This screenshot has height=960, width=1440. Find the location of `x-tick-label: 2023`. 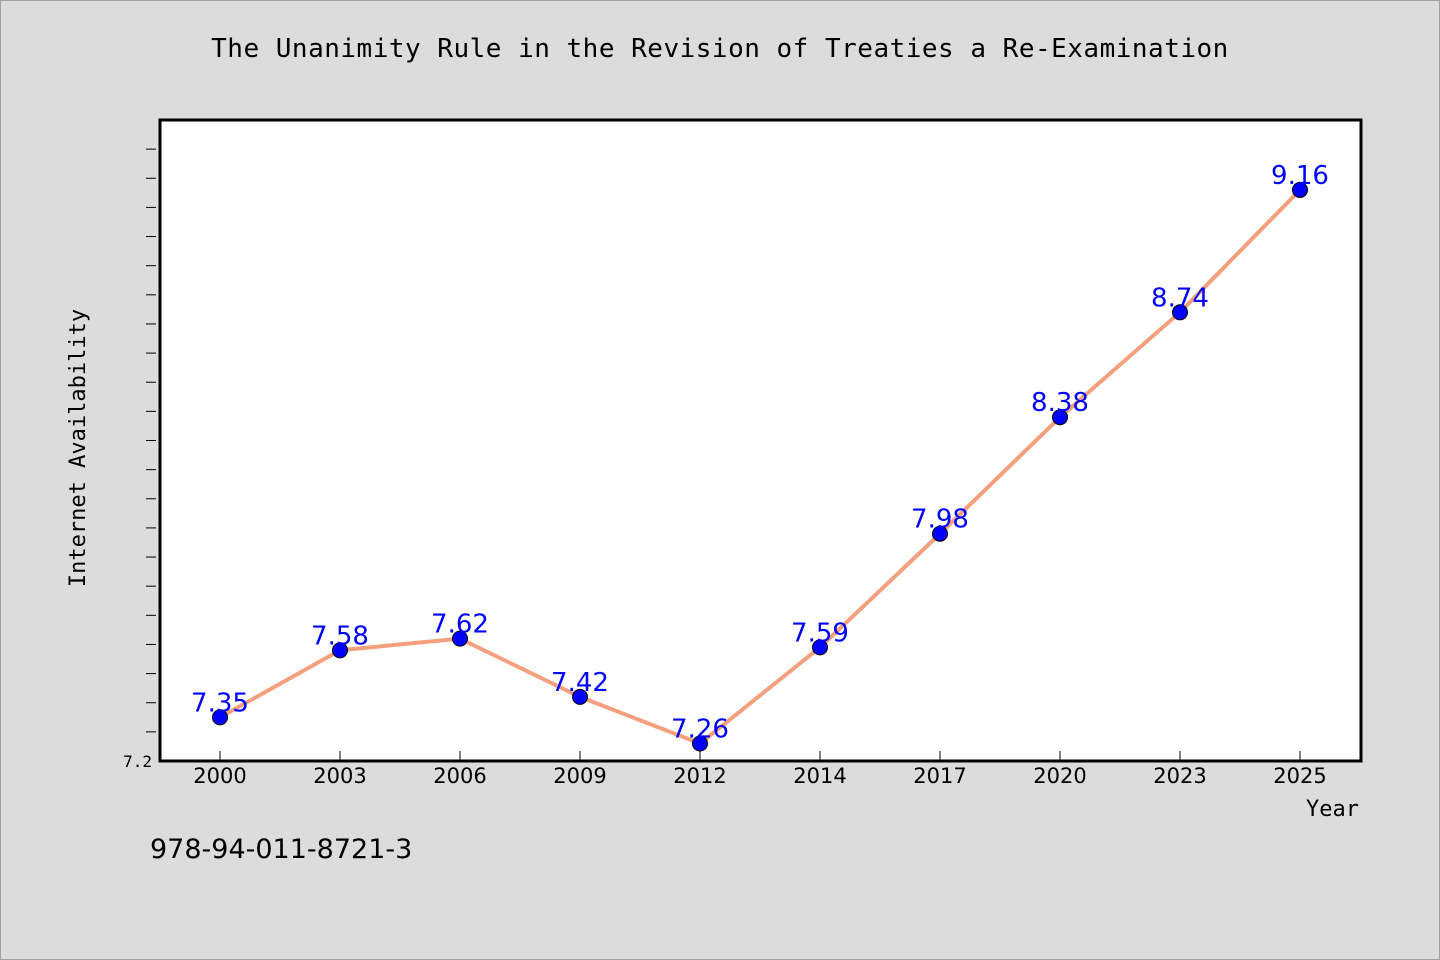

x-tick-label: 2023 is located at coordinates (1179, 776).